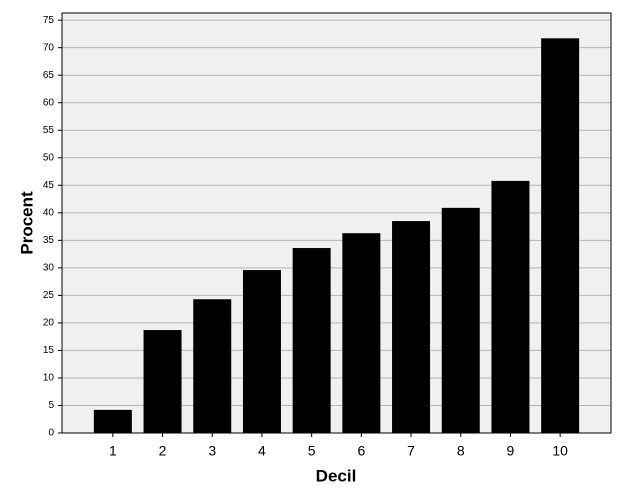 The width and height of the screenshot is (625, 500). Describe the element at coordinates (51, 405) in the screenshot. I see `y-tick-label: 5` at that location.